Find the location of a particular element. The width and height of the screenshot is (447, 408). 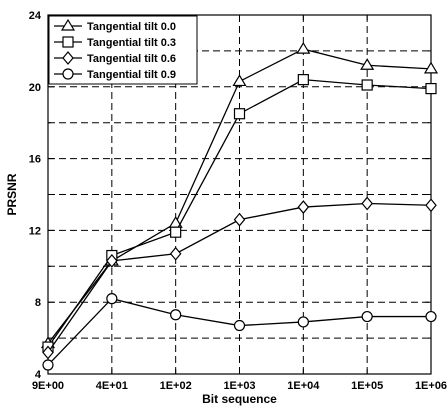

y-tick-label: 16 is located at coordinates (35, 160).